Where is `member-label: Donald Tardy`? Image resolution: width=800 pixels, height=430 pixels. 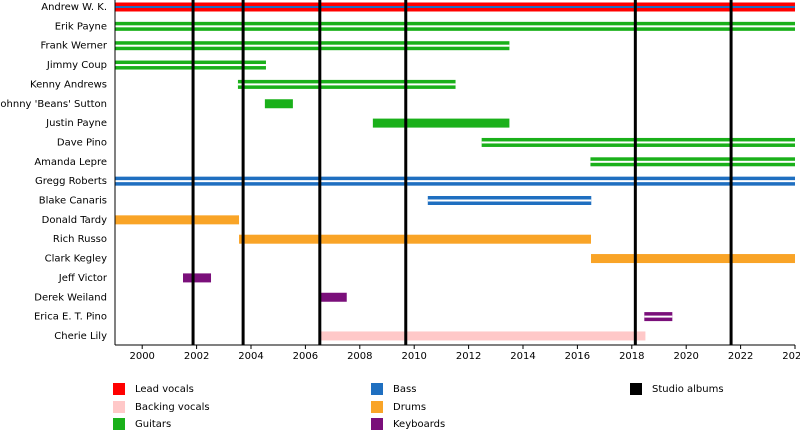 member-label: Donald Tardy is located at coordinates (74, 220).